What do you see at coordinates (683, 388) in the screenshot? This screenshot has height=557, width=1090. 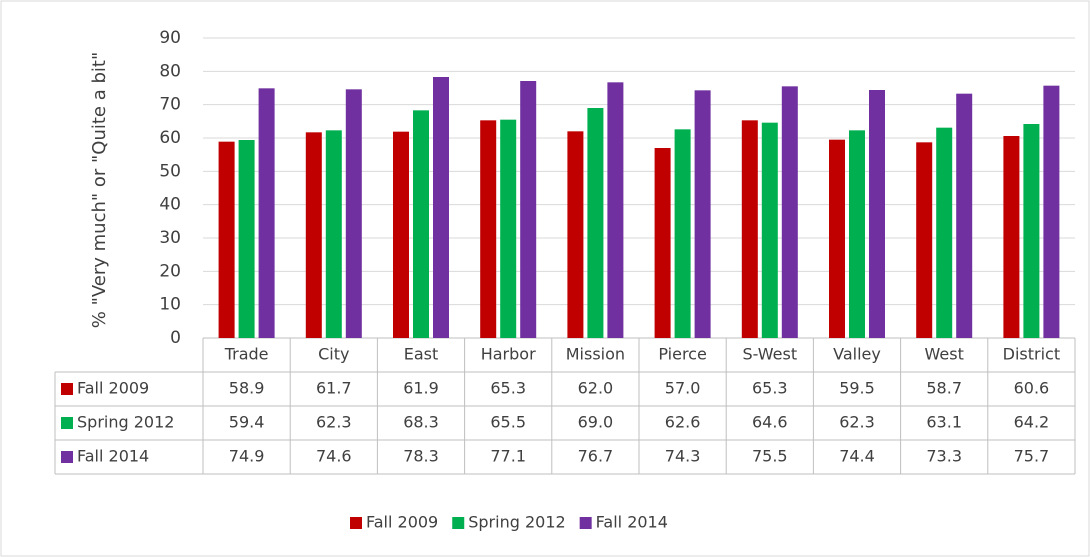 I see `data-label: 57.0` at bounding box center [683, 388].